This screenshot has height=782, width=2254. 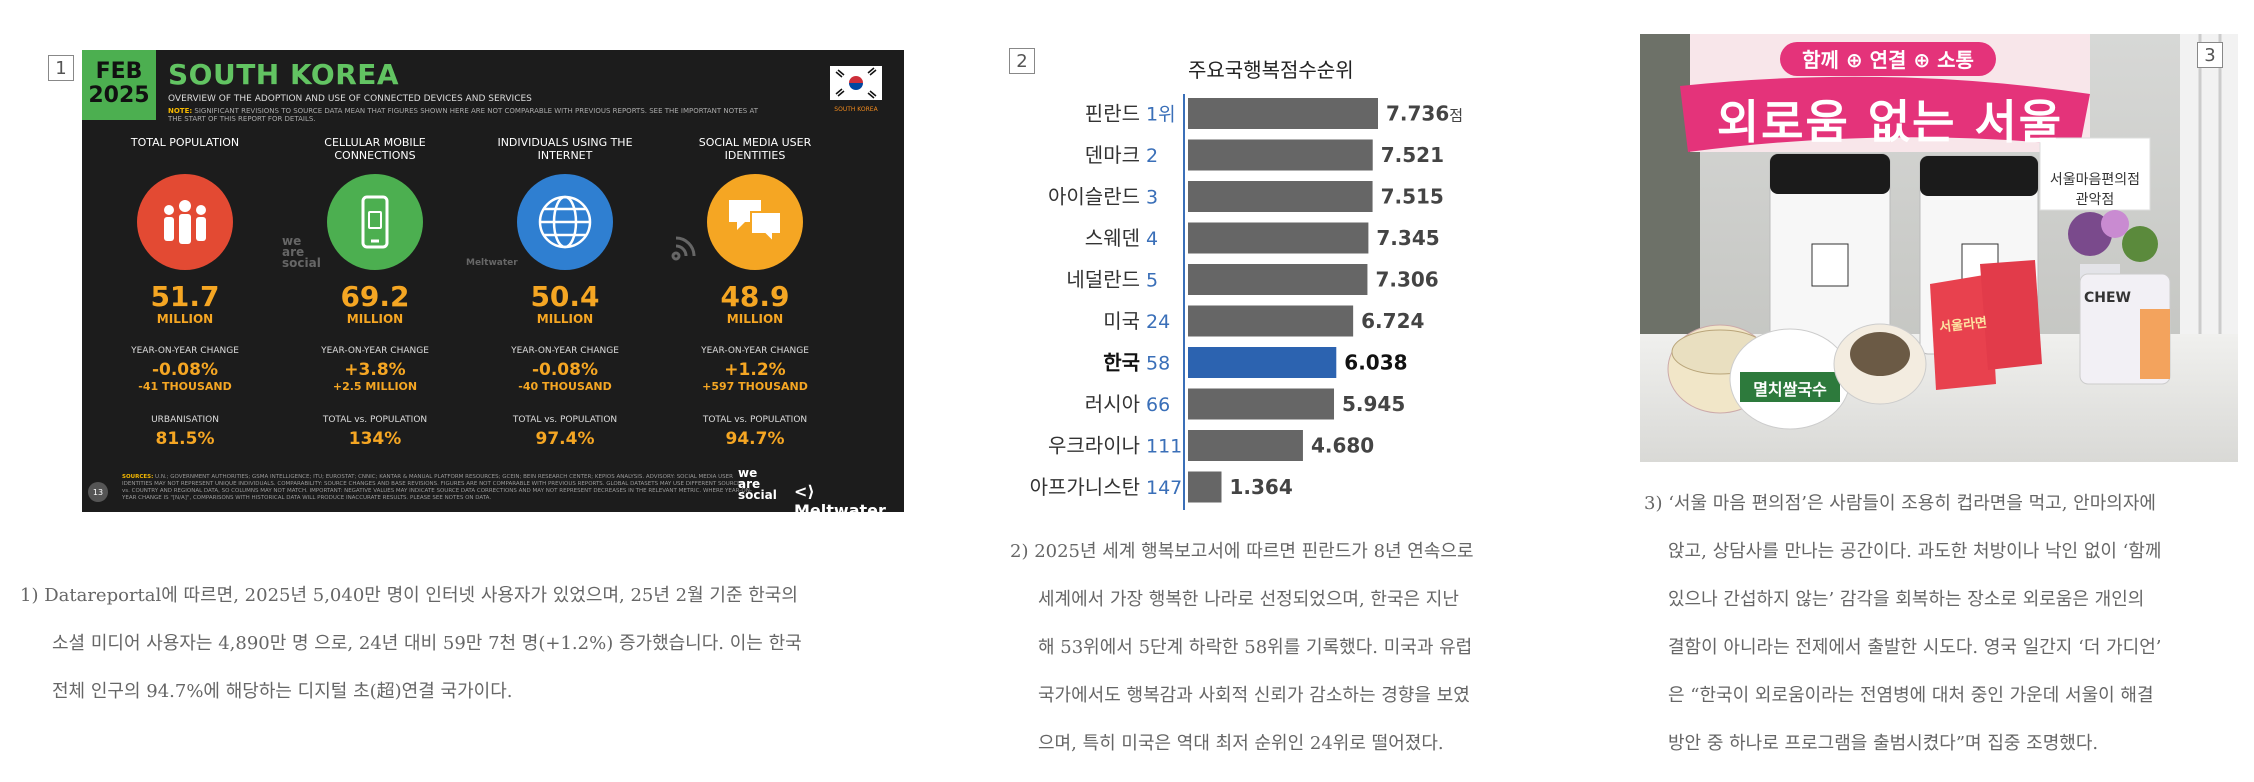 What do you see at coordinates (375, 439) in the screenshot?
I see `ratio-value: 134%` at bounding box center [375, 439].